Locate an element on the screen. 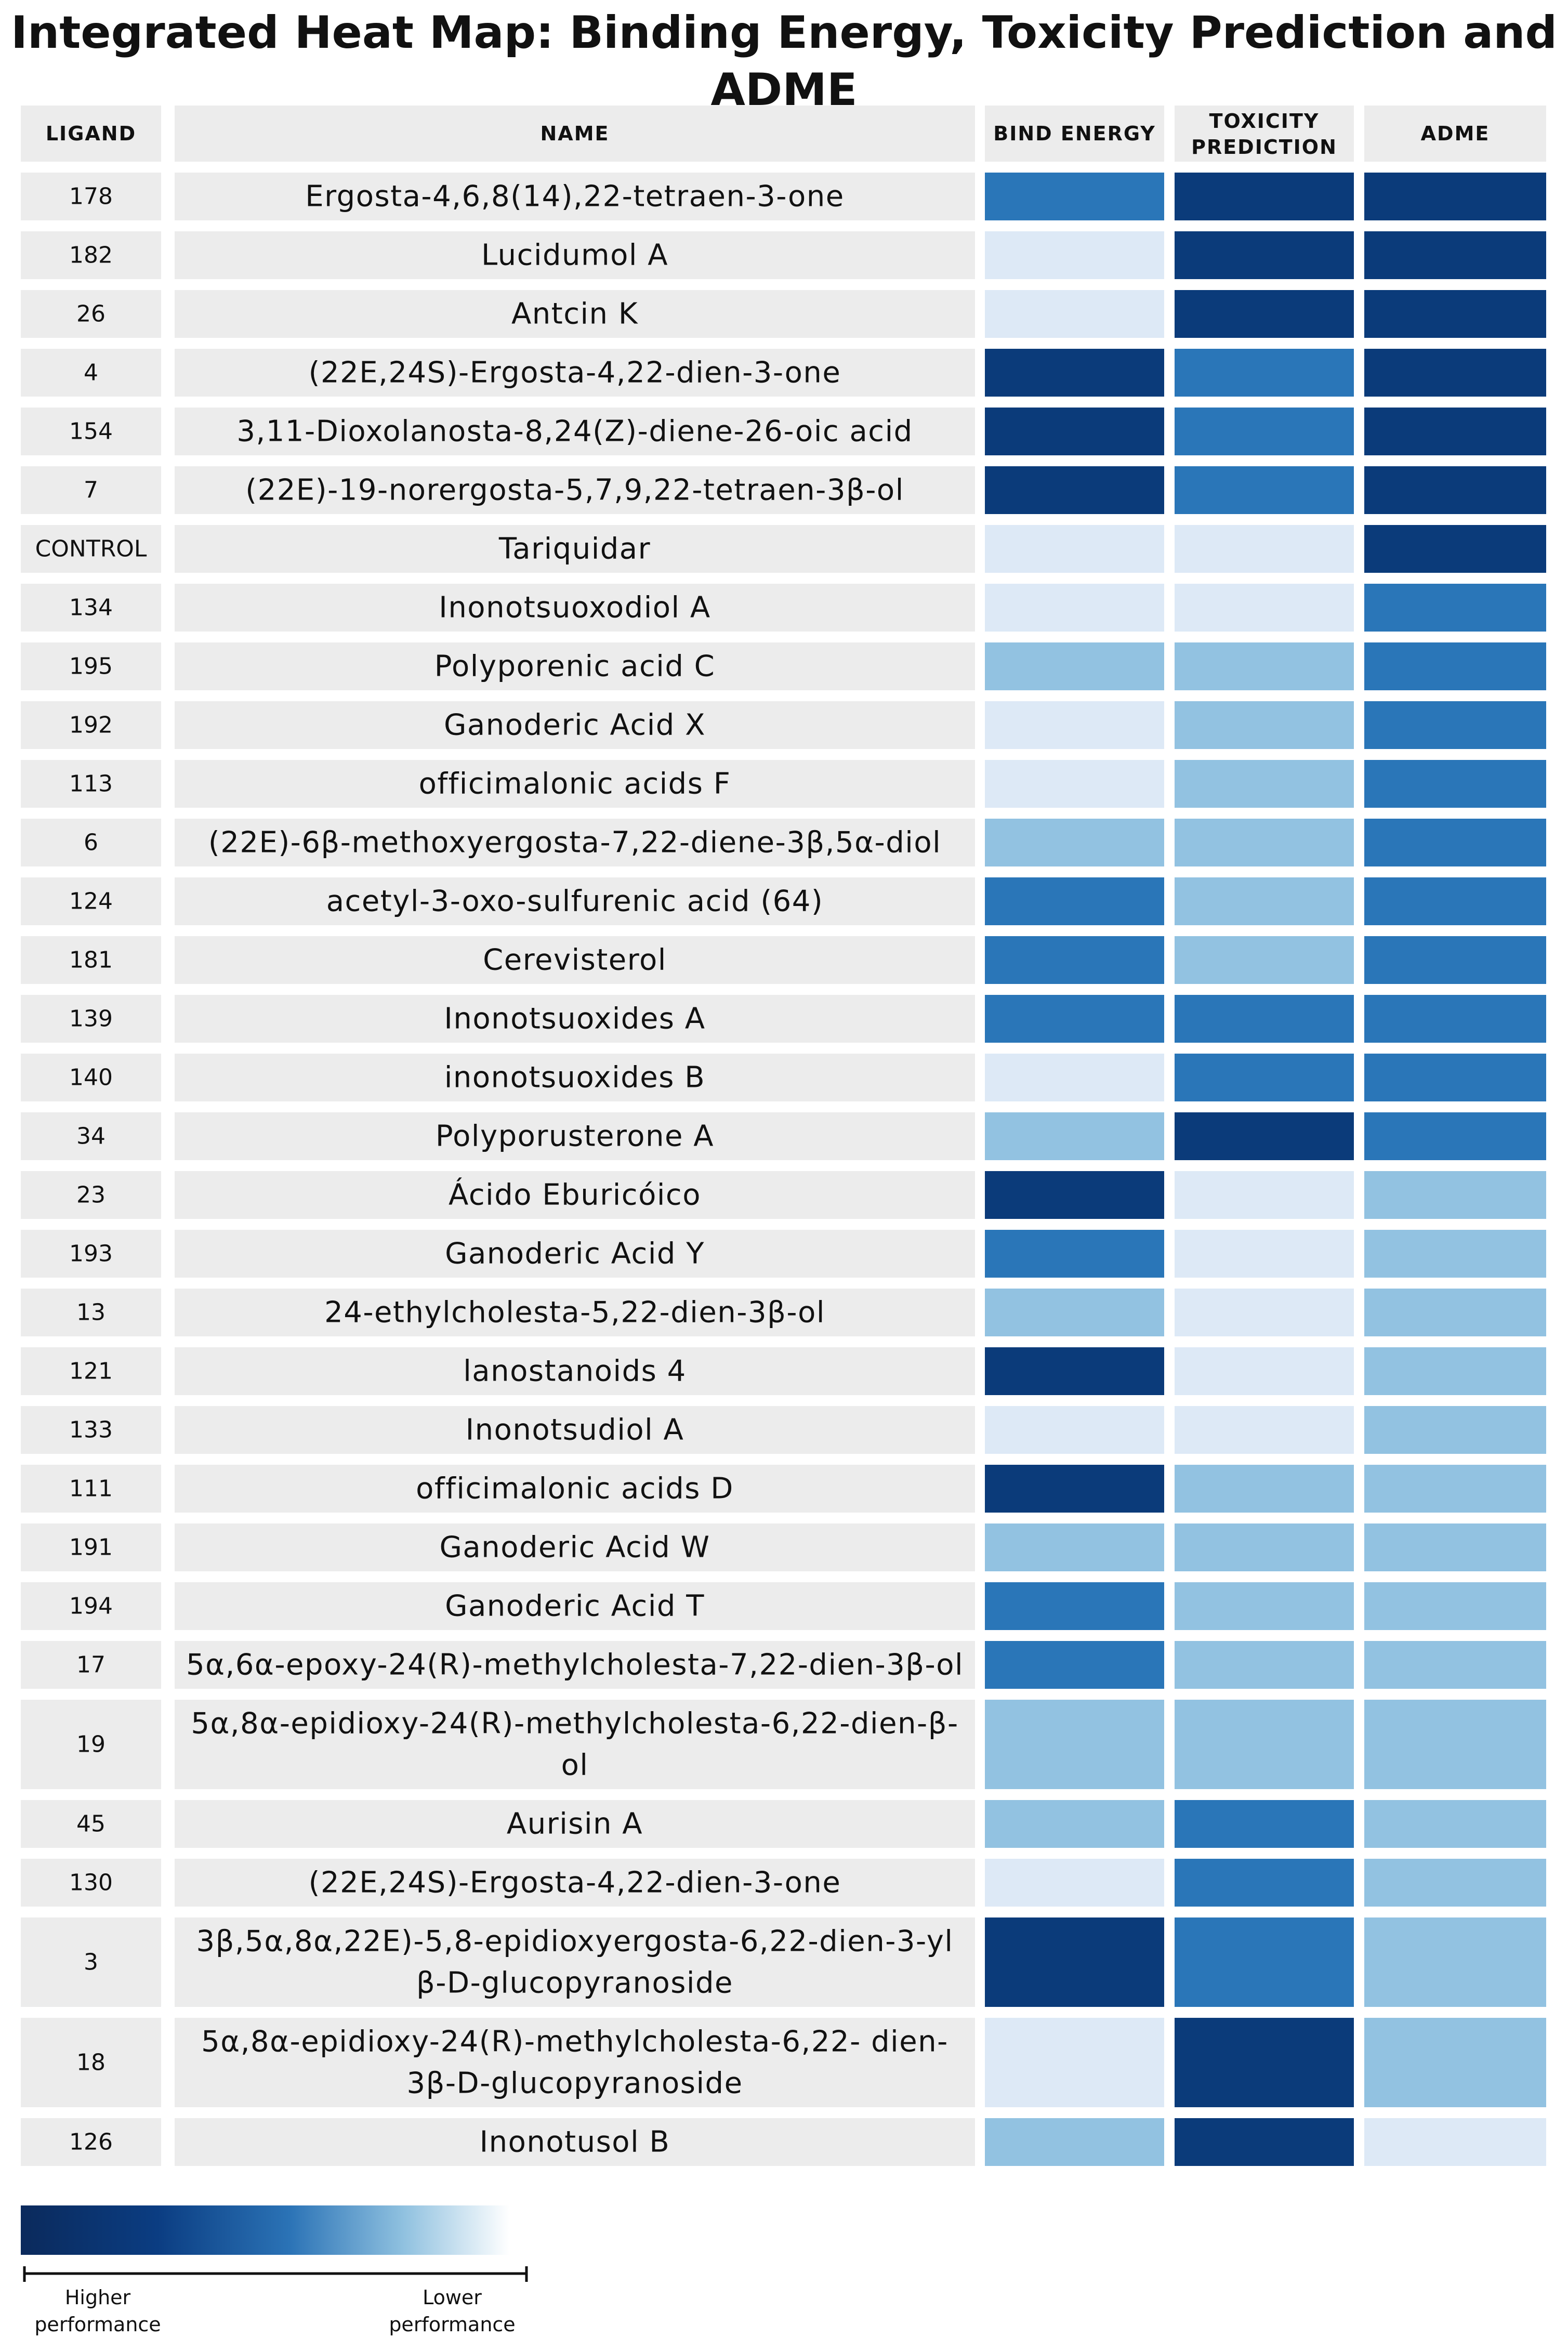  ligand-id: 134 is located at coordinates (91, 608).